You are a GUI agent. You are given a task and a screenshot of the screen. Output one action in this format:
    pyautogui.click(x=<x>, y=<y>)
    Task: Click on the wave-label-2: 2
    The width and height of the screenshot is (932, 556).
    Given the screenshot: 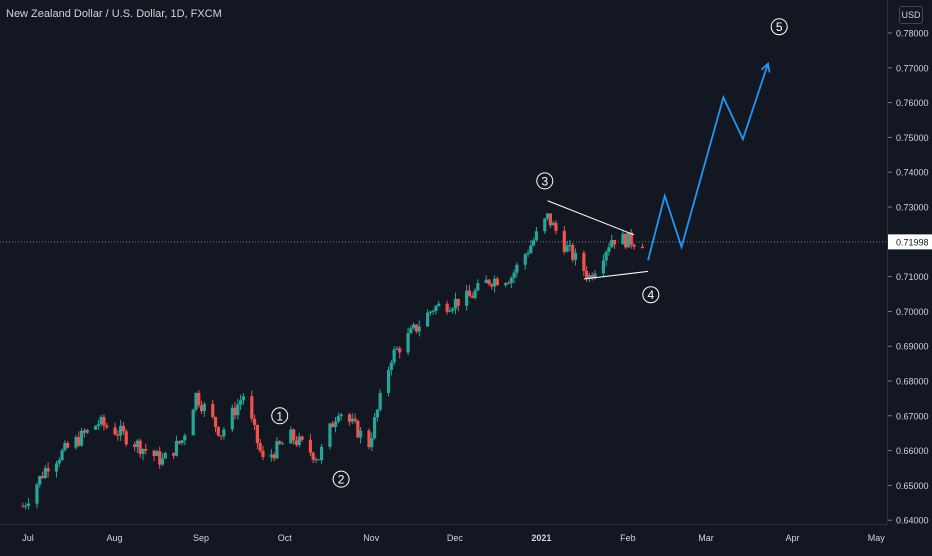 What is the action you would take?
    pyautogui.click(x=341, y=479)
    